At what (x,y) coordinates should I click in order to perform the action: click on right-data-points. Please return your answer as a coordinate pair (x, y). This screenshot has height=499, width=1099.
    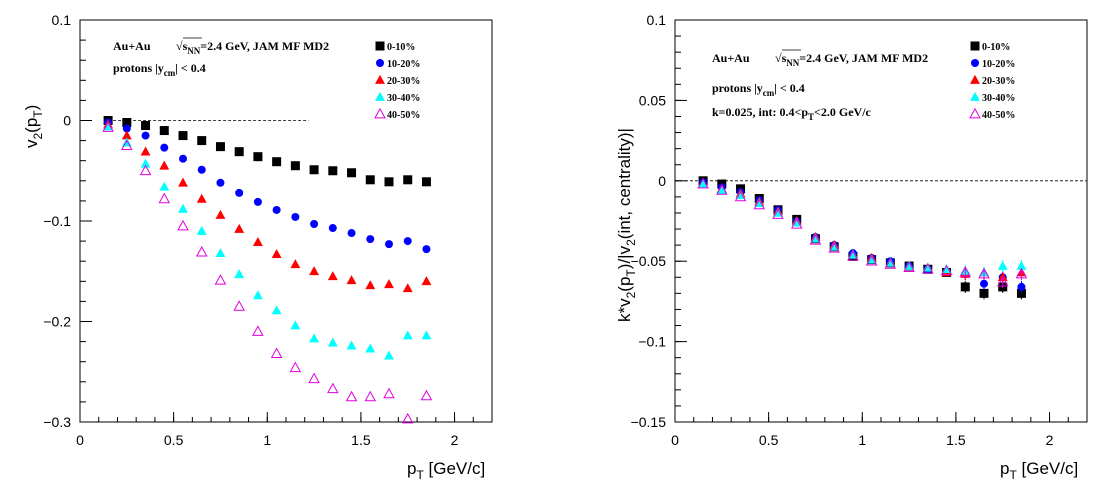
    Looking at the image, I should click on (862, 238).